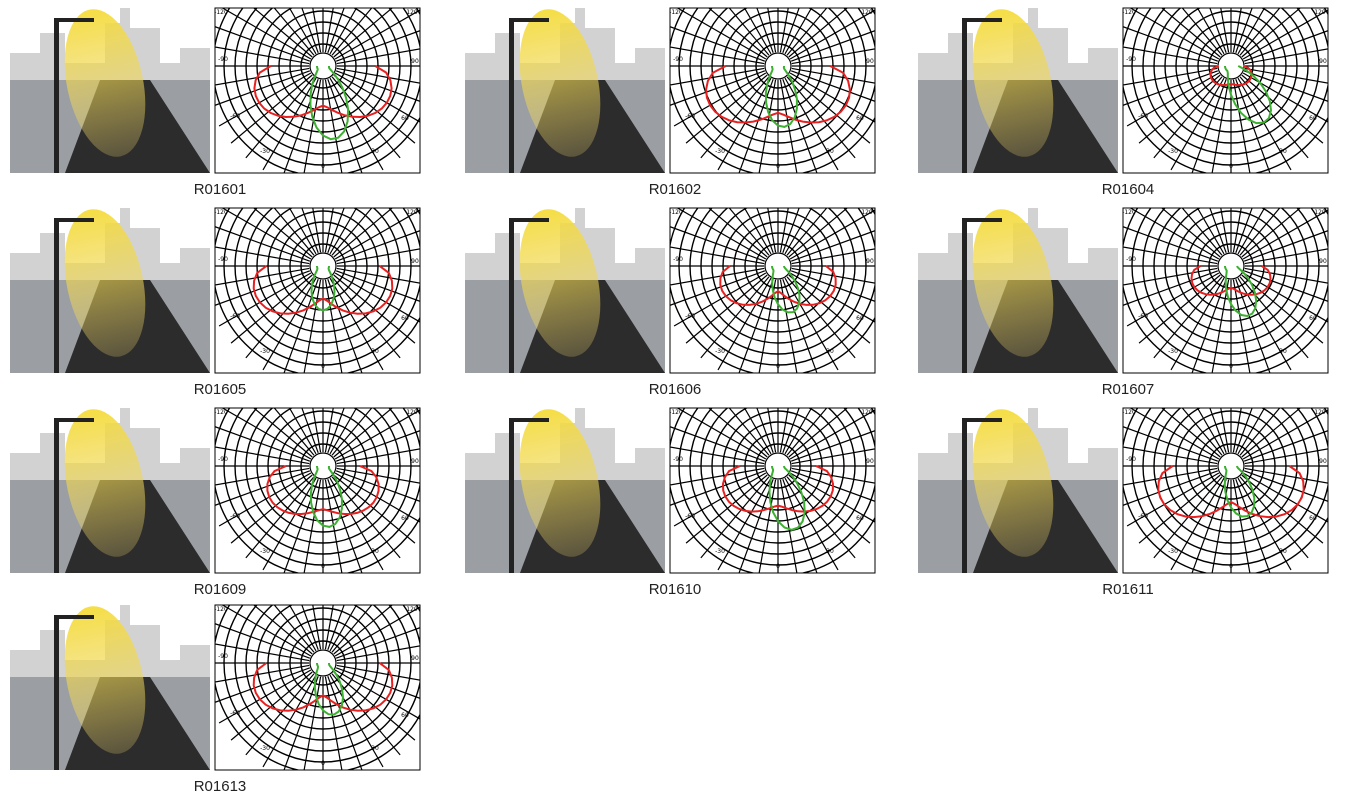  What do you see at coordinates (511, 295) in the screenshot?
I see `pole` at bounding box center [511, 295].